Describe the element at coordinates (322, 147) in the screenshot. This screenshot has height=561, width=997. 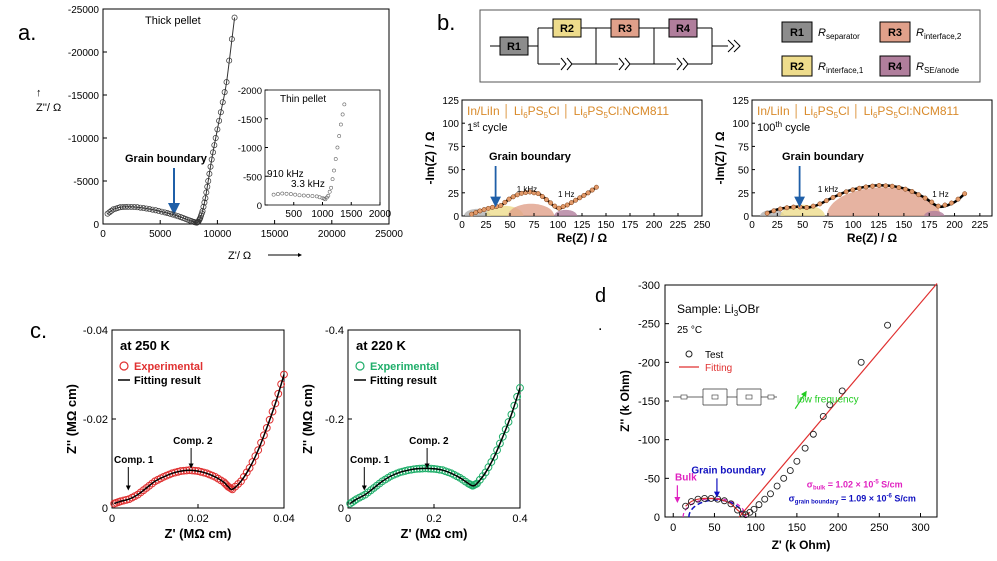
I see `panel-a-inset-frame` at that location.